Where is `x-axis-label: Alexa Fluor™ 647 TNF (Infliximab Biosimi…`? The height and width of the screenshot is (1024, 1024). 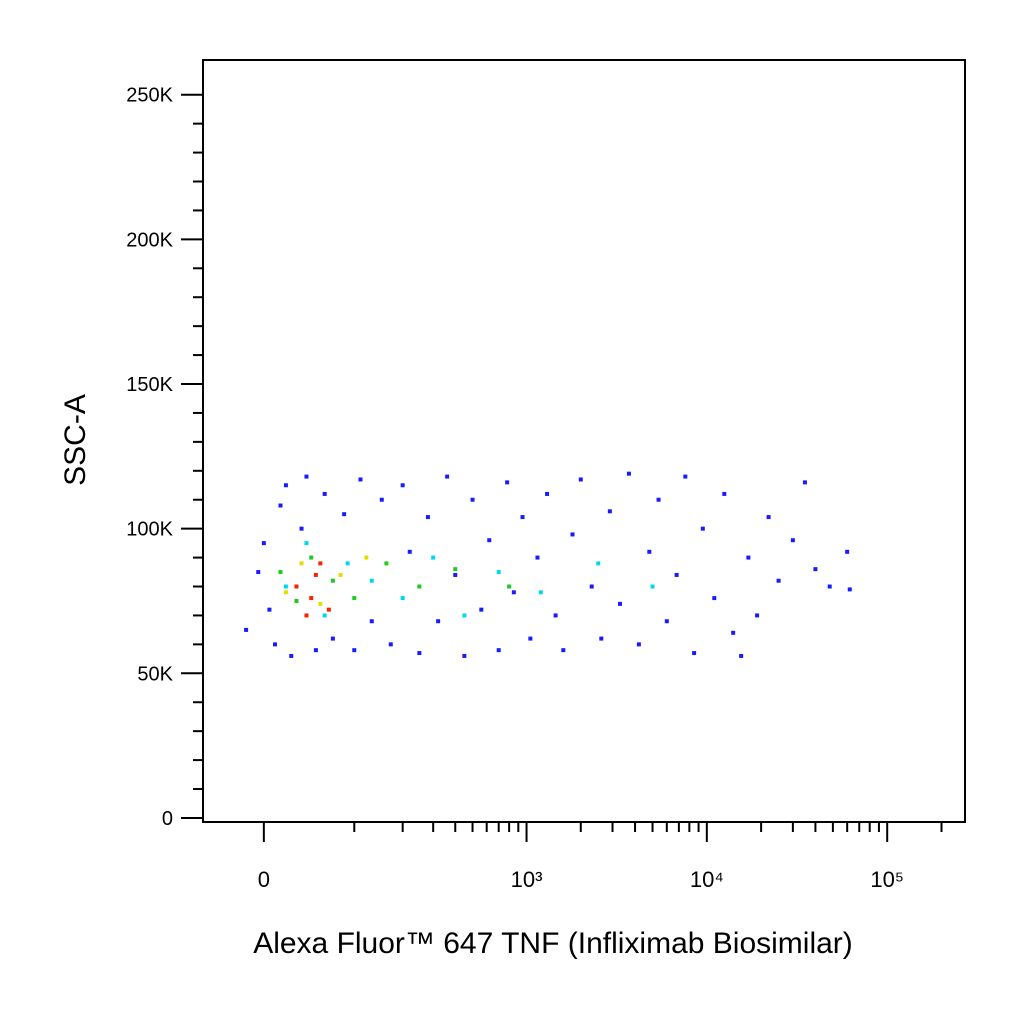 x-axis-label: Alexa Fluor™ 647 TNF (Infliximab Biosimi… is located at coordinates (553, 943).